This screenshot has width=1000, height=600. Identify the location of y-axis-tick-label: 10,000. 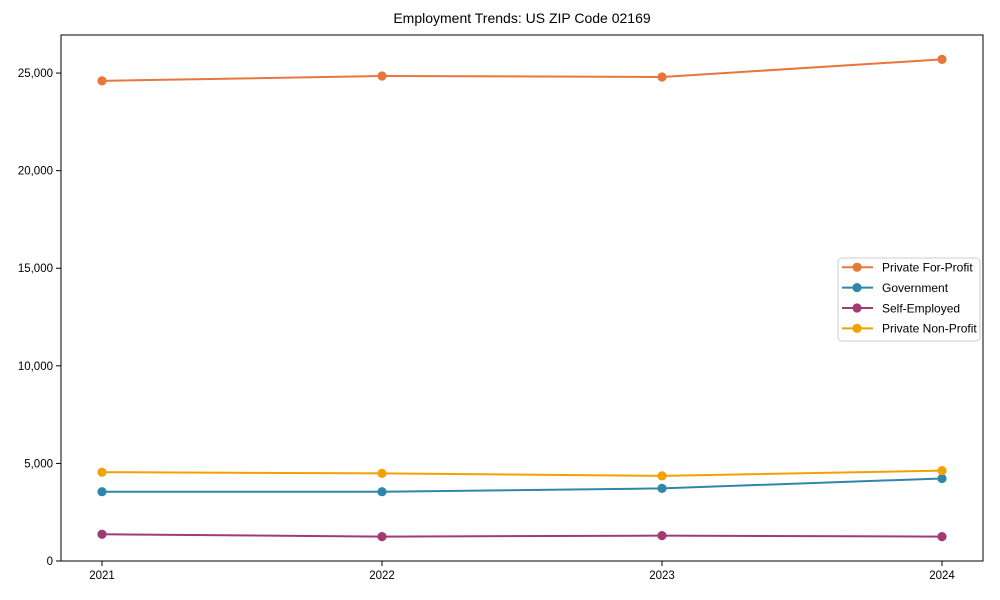
(35, 367).